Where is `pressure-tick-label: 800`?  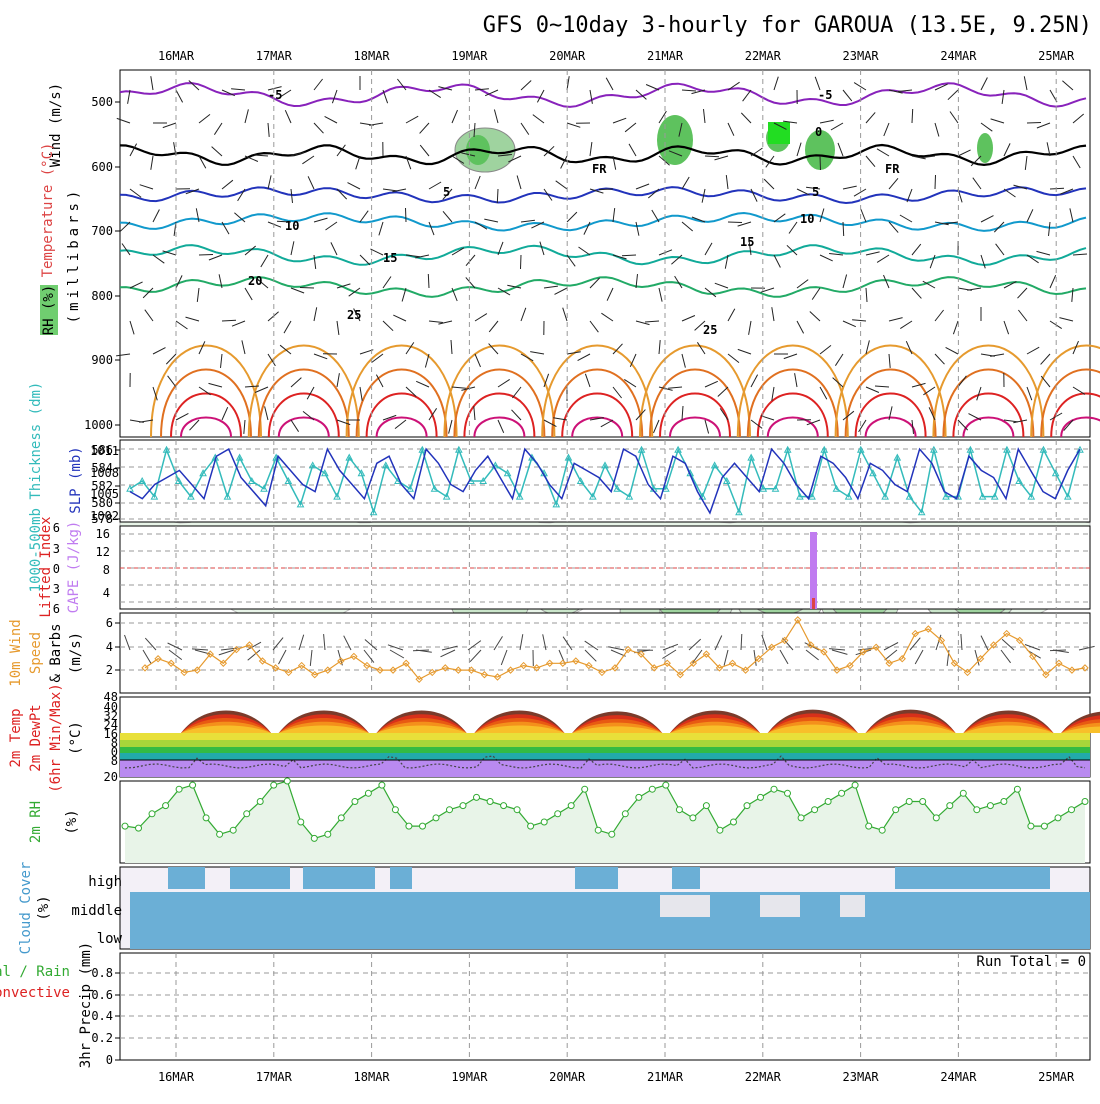 pressure-tick-label: 800 is located at coordinates (102, 296).